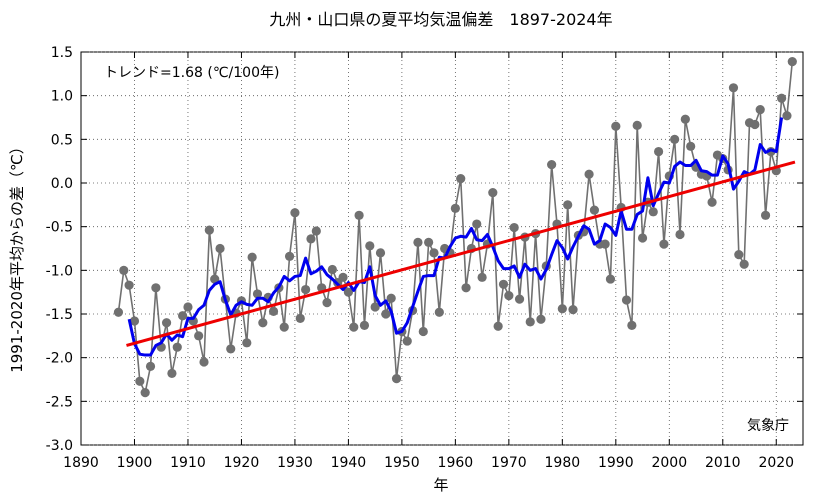 This screenshot has width=833, height=502. I want to click on y-tick-label: 0.0, so click(62, 184).